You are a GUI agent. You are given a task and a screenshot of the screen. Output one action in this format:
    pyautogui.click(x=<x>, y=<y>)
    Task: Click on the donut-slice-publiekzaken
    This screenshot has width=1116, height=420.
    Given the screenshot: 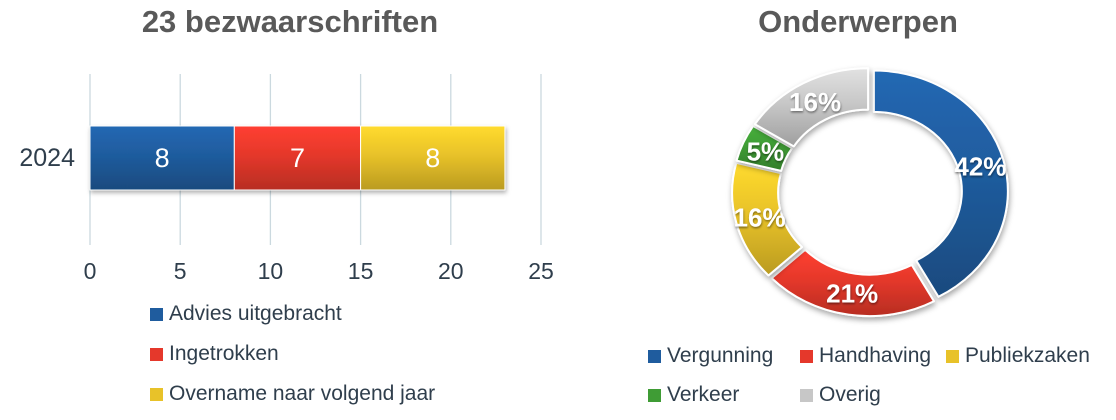 What is the action you would take?
    pyautogui.click(x=767, y=219)
    